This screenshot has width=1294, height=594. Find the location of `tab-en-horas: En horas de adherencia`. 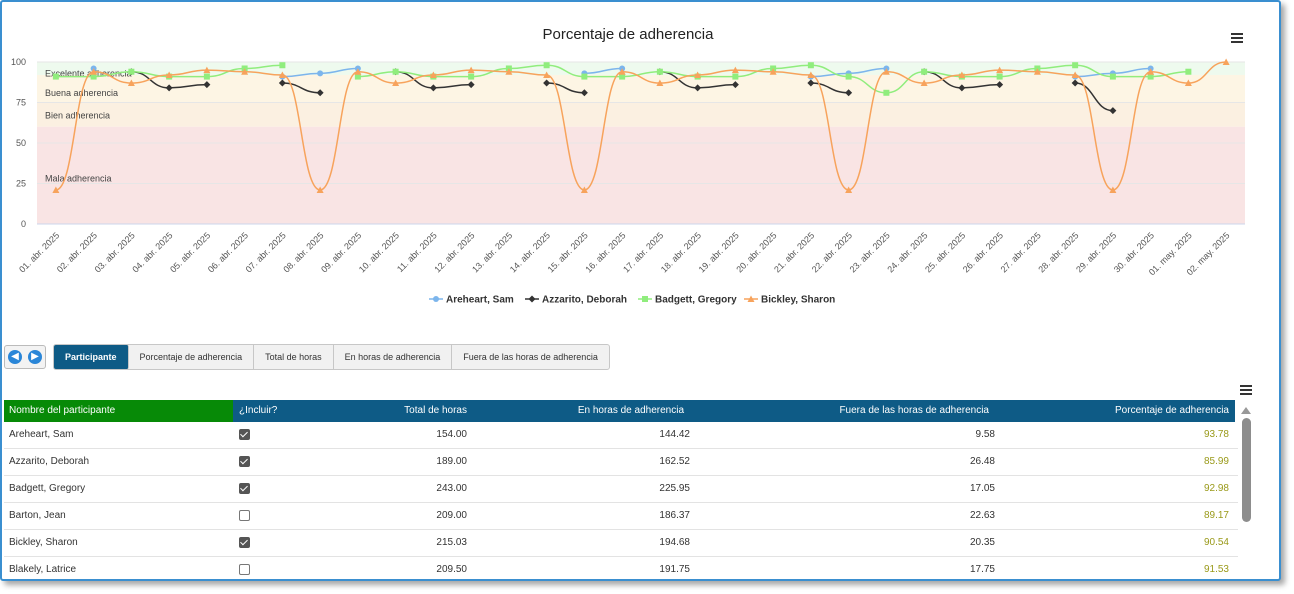

tab-en-horas: En horas de adherencia is located at coordinates (393, 357).